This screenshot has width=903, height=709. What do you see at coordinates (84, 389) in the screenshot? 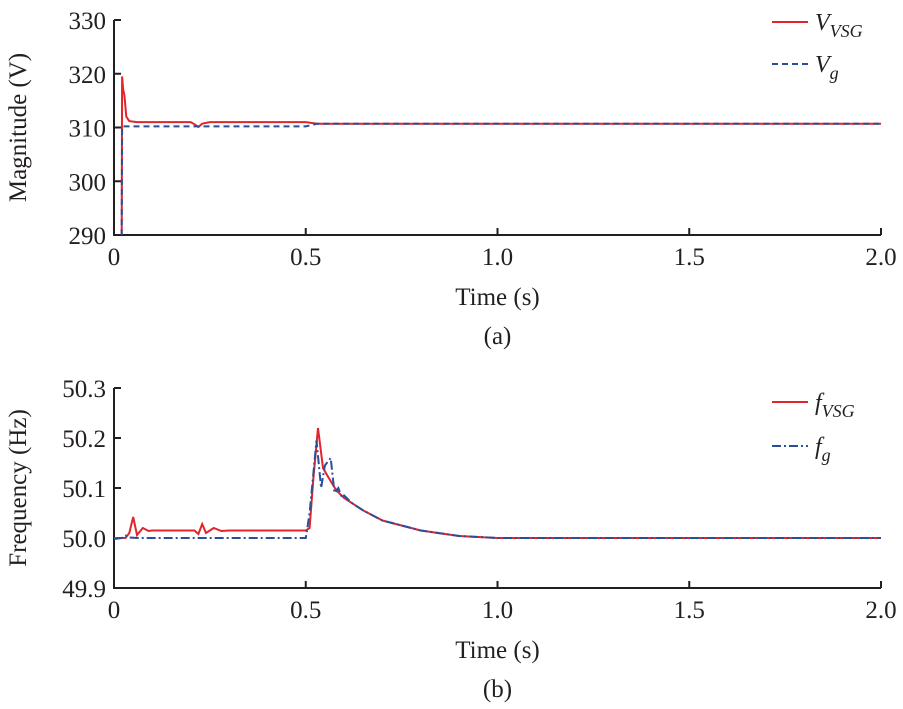
I see `y-tick-label: 50.3` at bounding box center [84, 389].